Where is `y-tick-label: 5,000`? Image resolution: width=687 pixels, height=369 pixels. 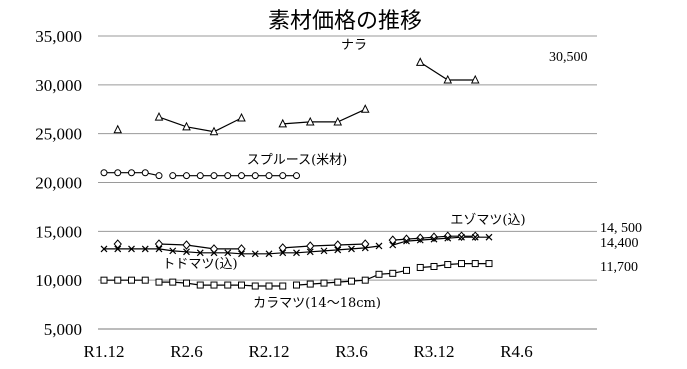
y-tick-label: 5,000 is located at coordinates (63, 329).